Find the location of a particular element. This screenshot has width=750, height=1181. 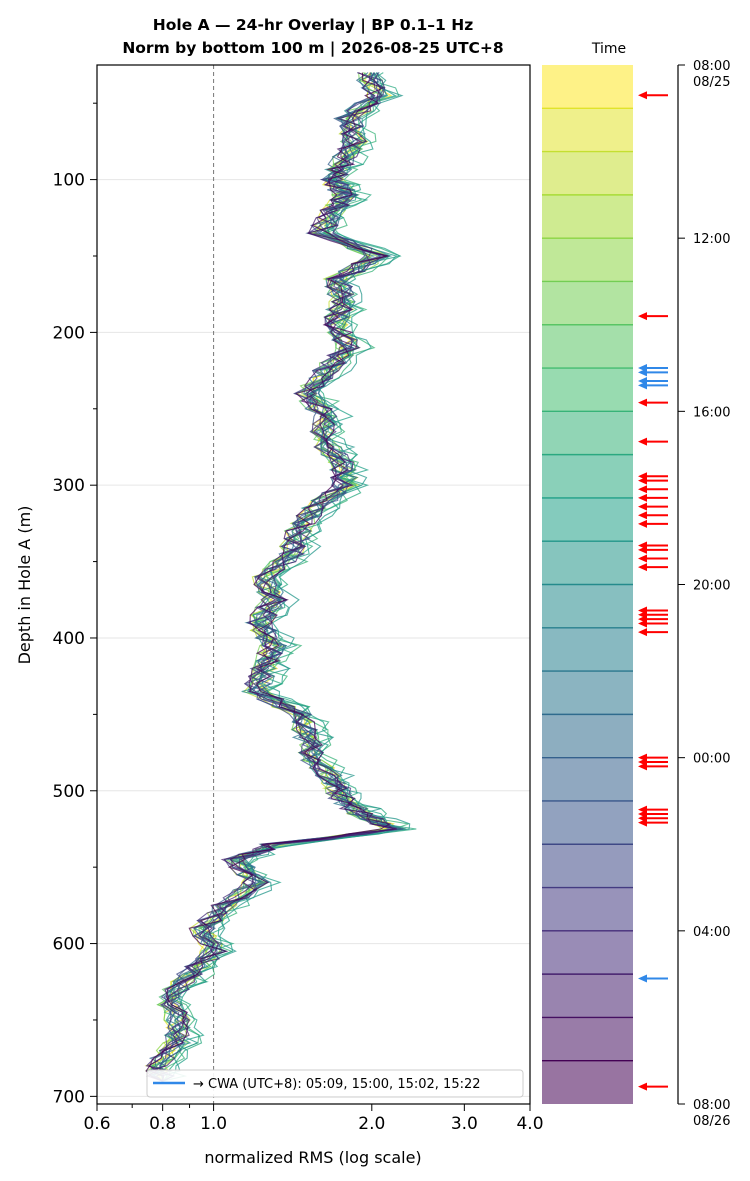

x-tick-label: 0.8 is located at coordinates (162, 1124).